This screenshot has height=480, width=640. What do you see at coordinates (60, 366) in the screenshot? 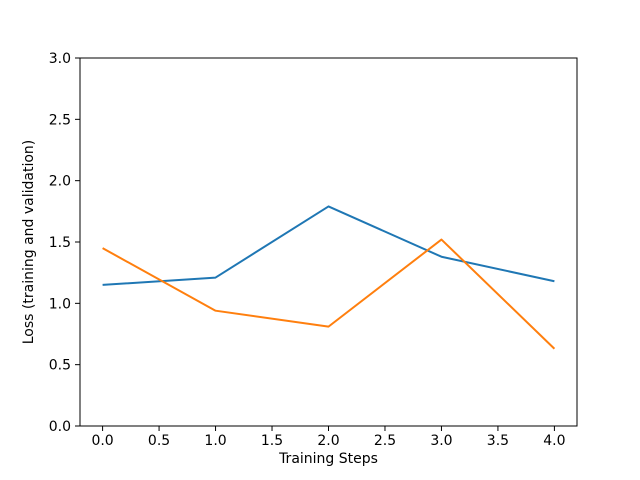
I see `y-tick-label: 0.5` at bounding box center [60, 366].